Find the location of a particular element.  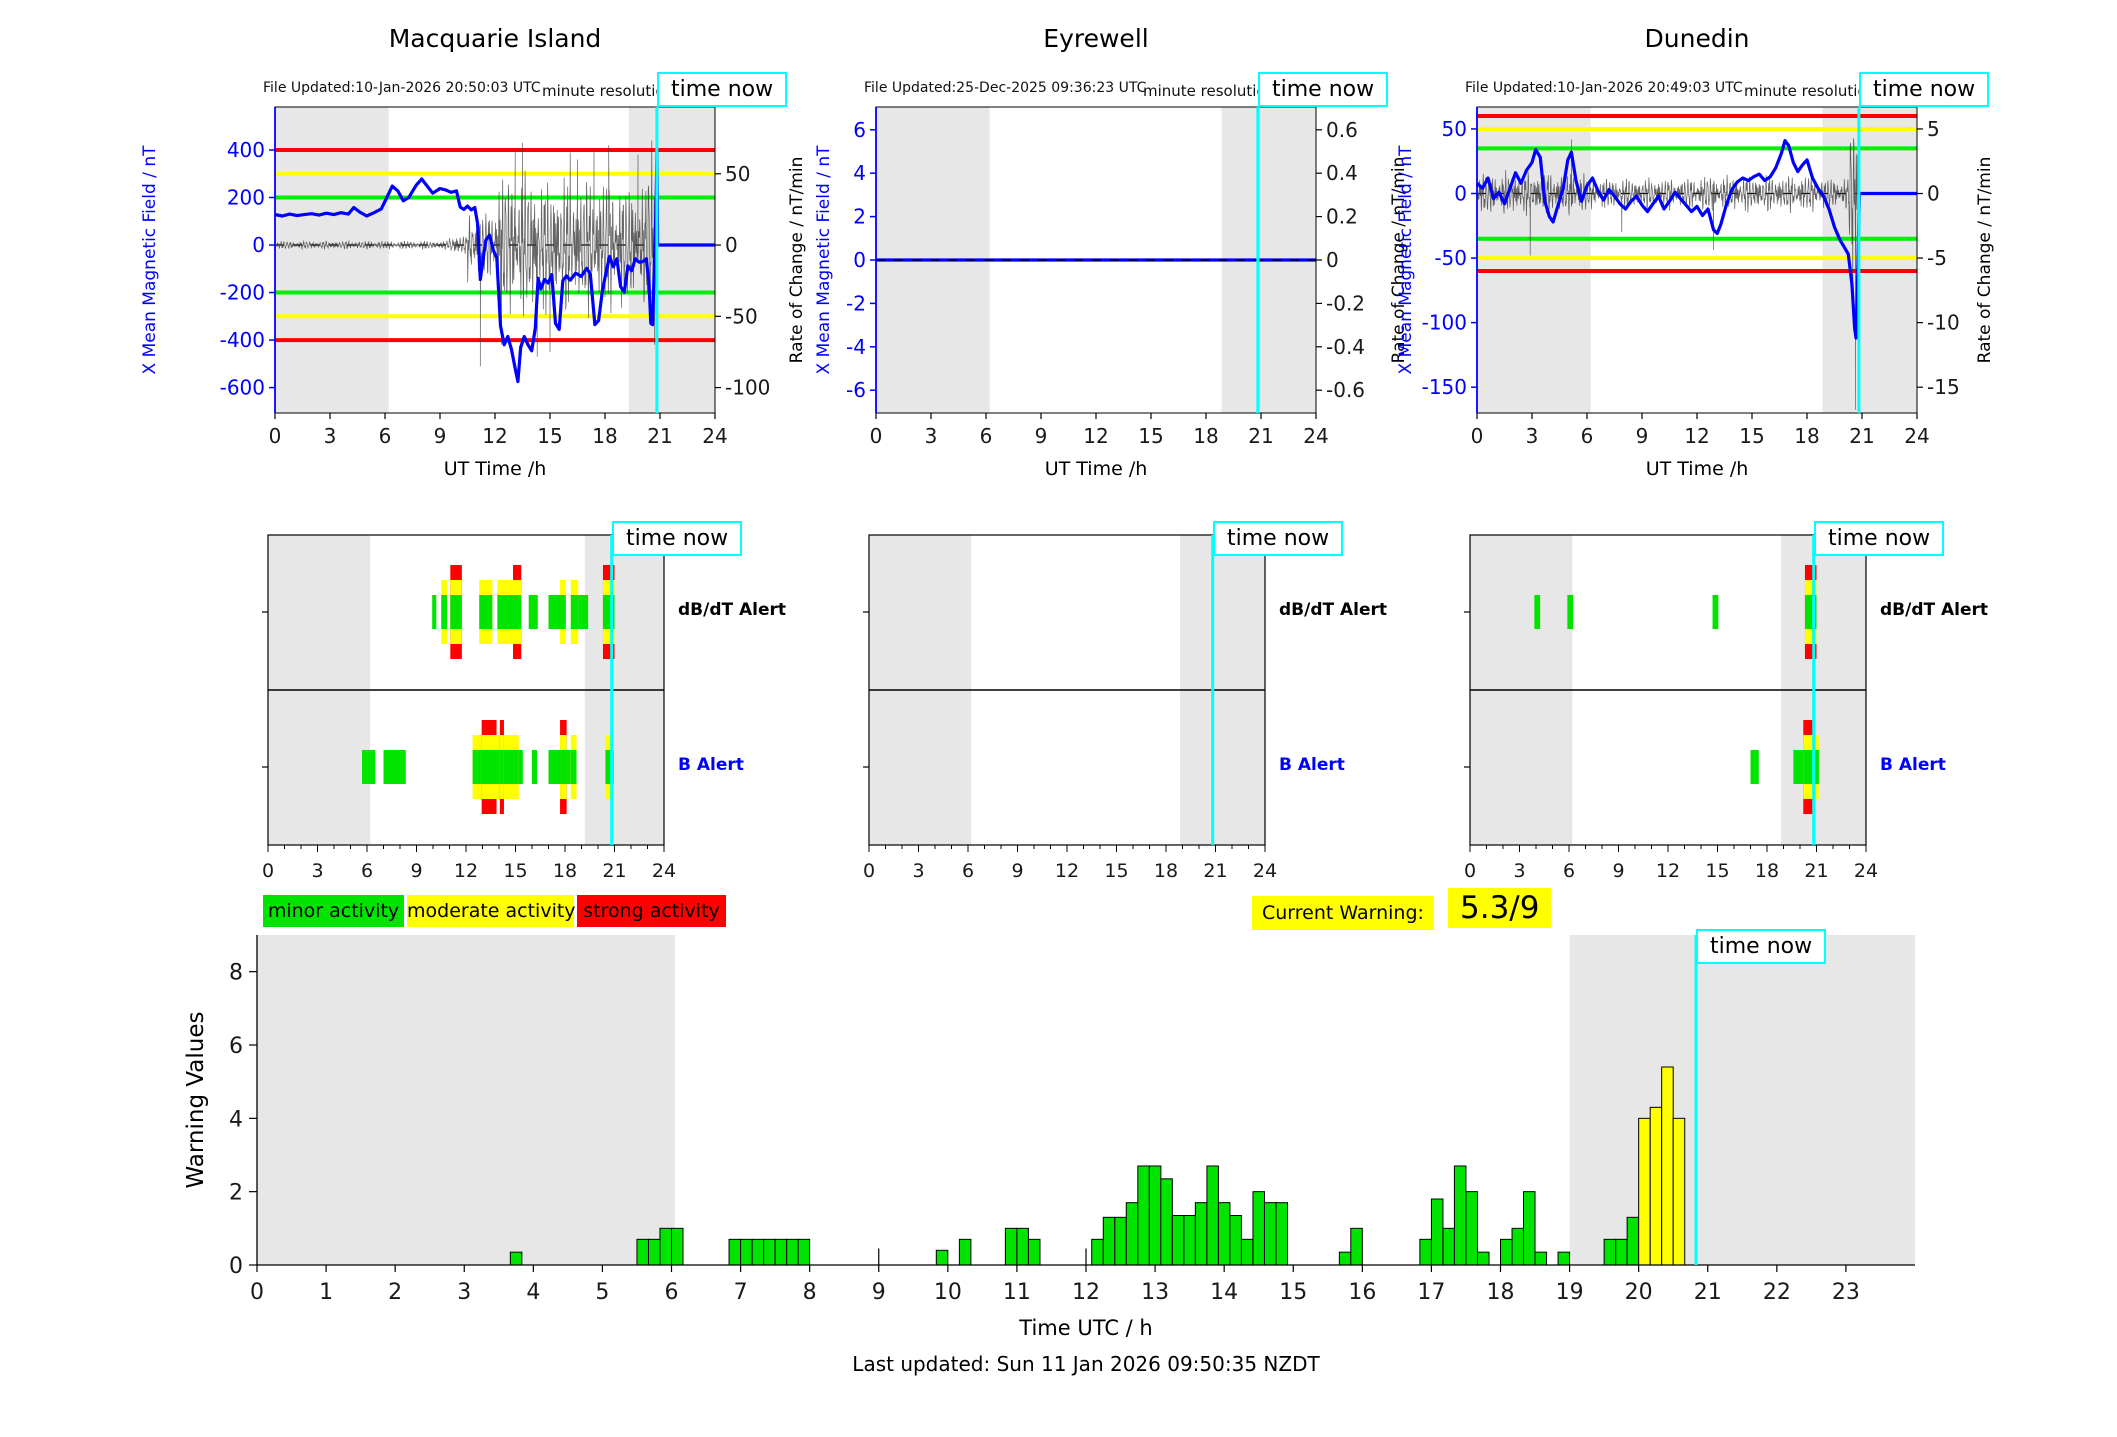

bottom-x-tick-label: 4 is located at coordinates (533, 1292).